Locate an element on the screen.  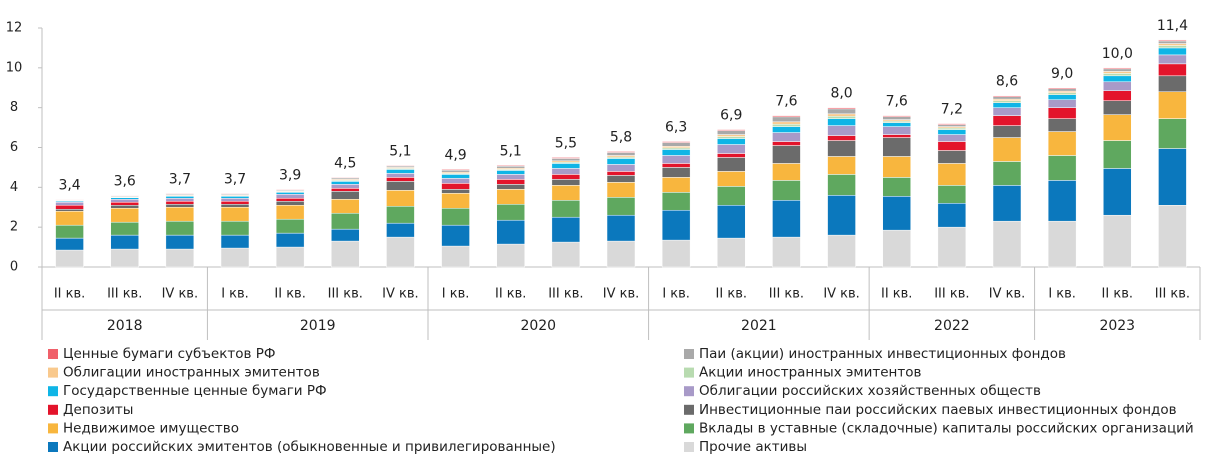
total-label: 5,8 is located at coordinates (621, 137).